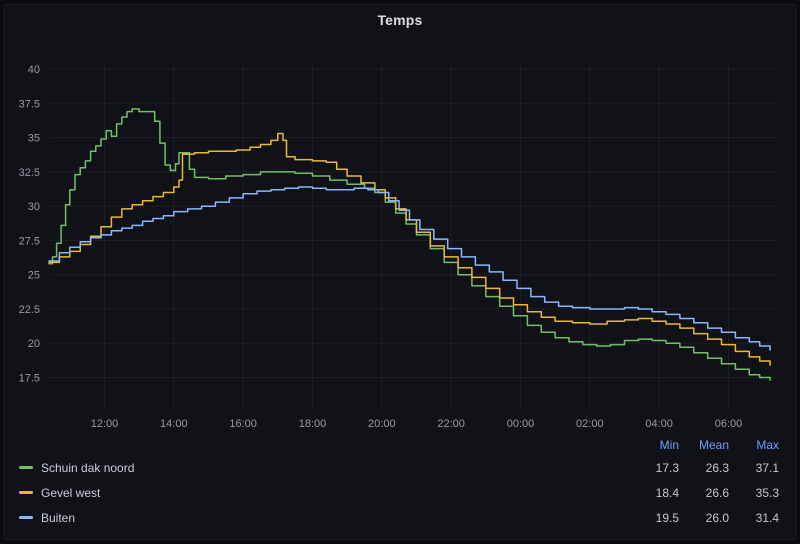 This screenshot has width=800, height=544. Describe the element at coordinates (669, 445) in the screenshot. I see `legend-header-min: Min` at that location.